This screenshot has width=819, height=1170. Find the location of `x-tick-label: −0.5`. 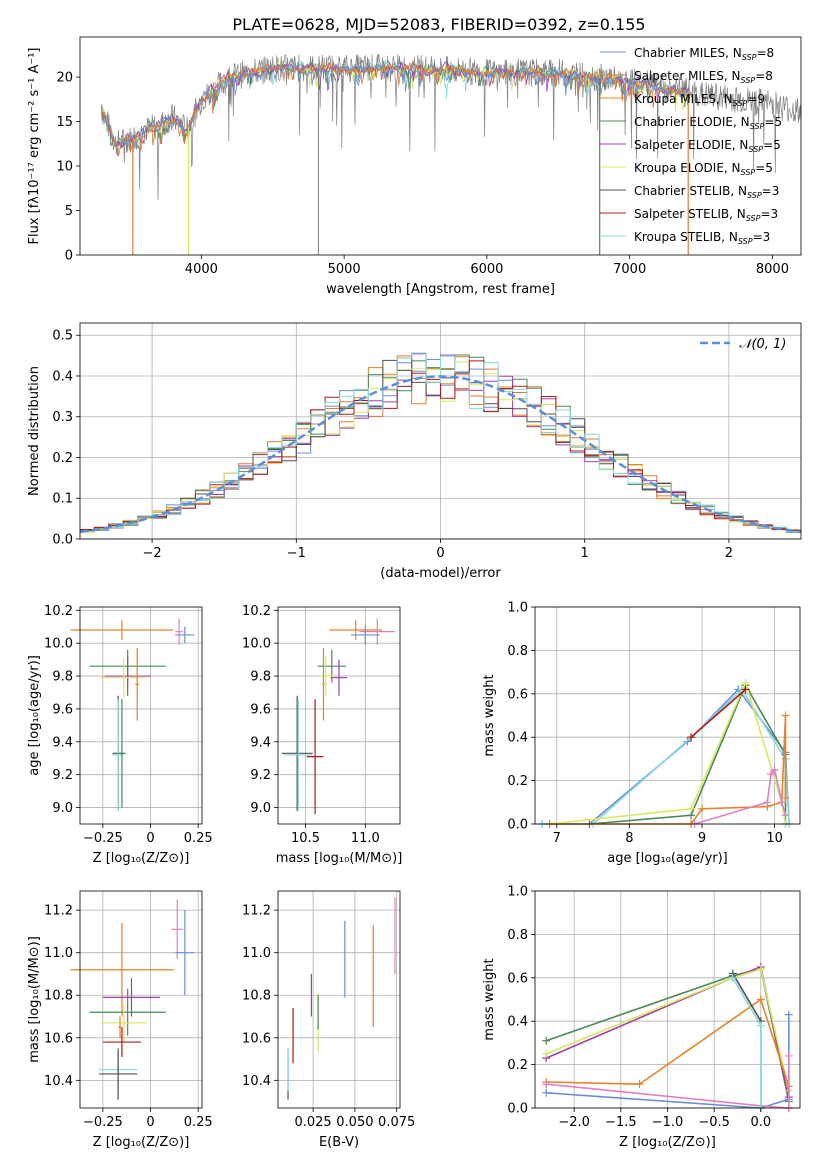

x-tick-label: −0.5 is located at coordinates (714, 1122).